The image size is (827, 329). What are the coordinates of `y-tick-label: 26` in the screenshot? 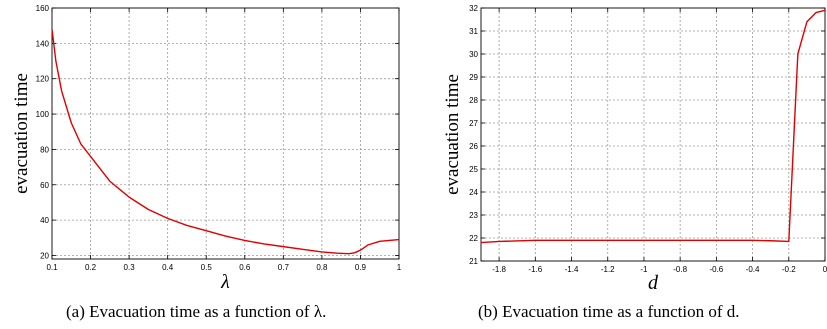 It's located at (473, 146).